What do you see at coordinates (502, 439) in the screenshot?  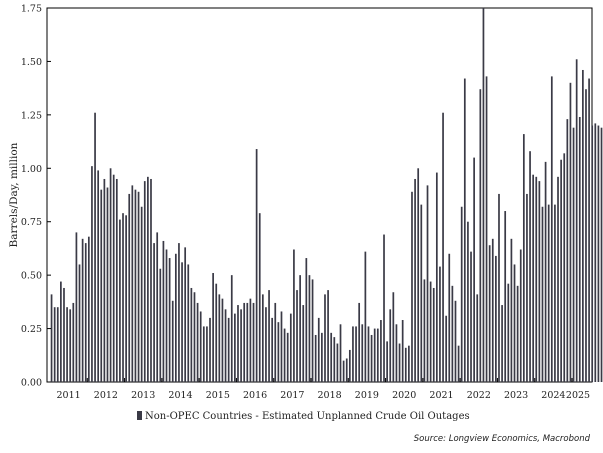 I see `source-note: Source: Longview Economics, Macrobond` at bounding box center [502, 439].